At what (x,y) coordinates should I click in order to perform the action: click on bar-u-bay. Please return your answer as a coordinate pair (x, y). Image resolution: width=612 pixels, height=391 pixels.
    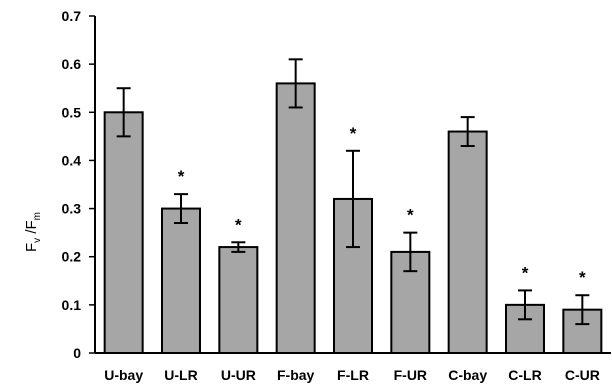
    Looking at the image, I should click on (123, 232).